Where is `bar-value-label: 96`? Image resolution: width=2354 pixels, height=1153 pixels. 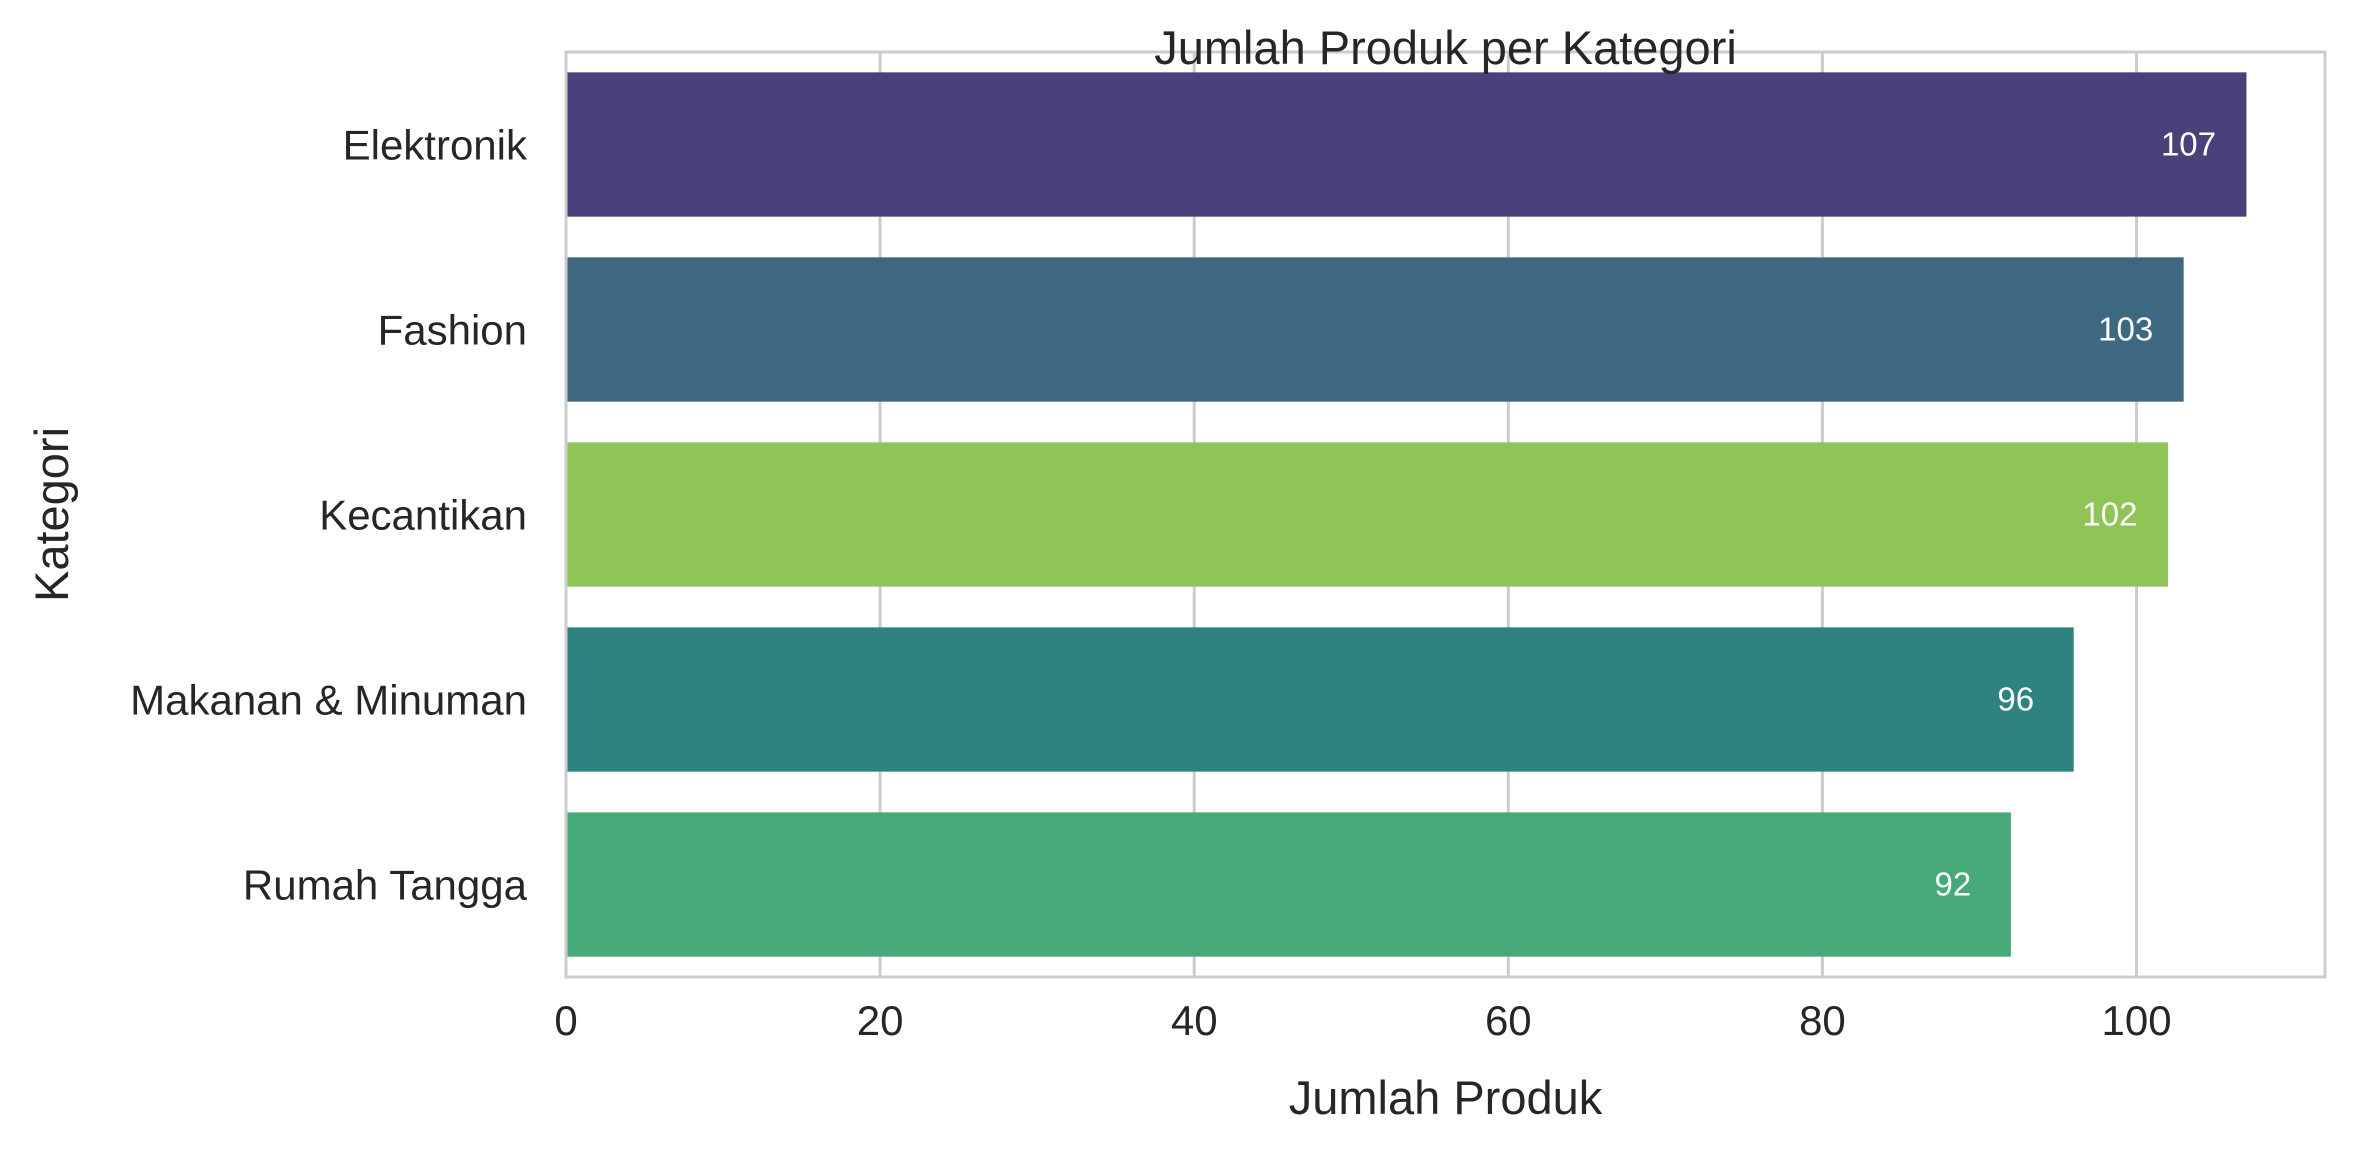 bar-value-label: 96 is located at coordinates (2015, 699).